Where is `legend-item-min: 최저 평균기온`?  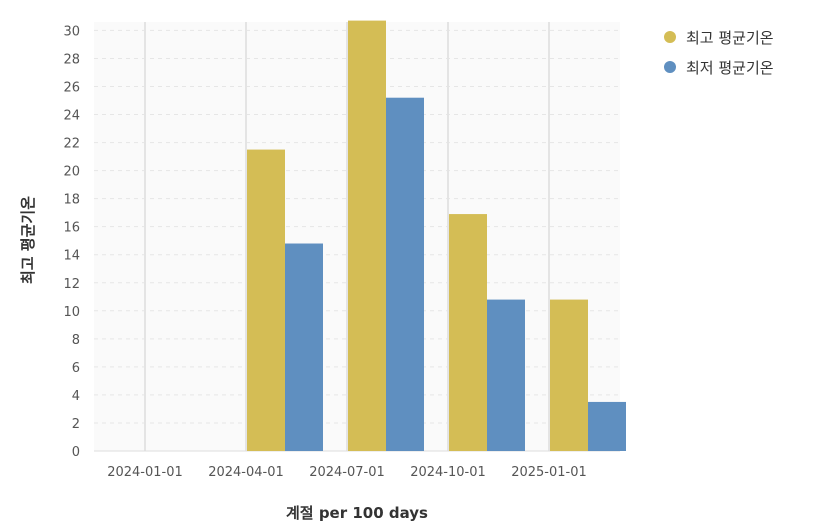 legend-item-min: 최저 평균기온 is located at coordinates (719, 67).